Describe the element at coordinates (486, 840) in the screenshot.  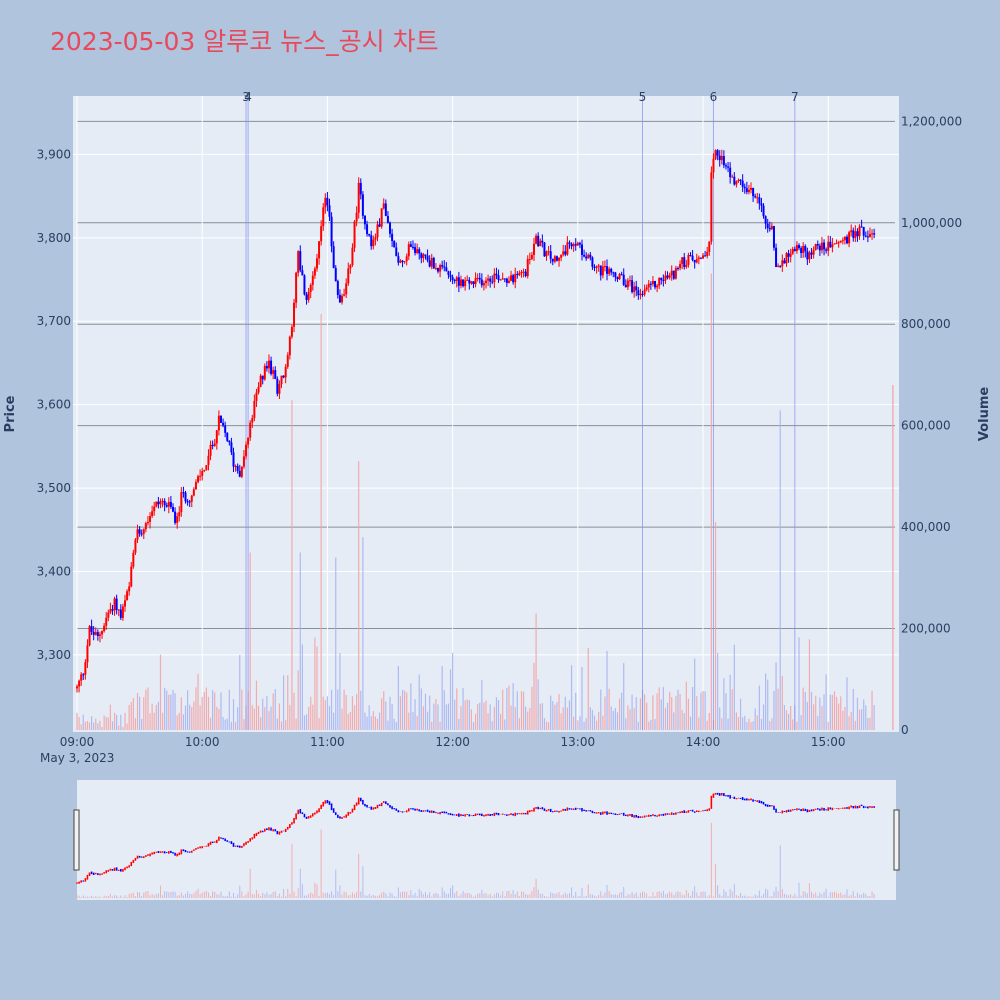
I see `range-slider` at that location.